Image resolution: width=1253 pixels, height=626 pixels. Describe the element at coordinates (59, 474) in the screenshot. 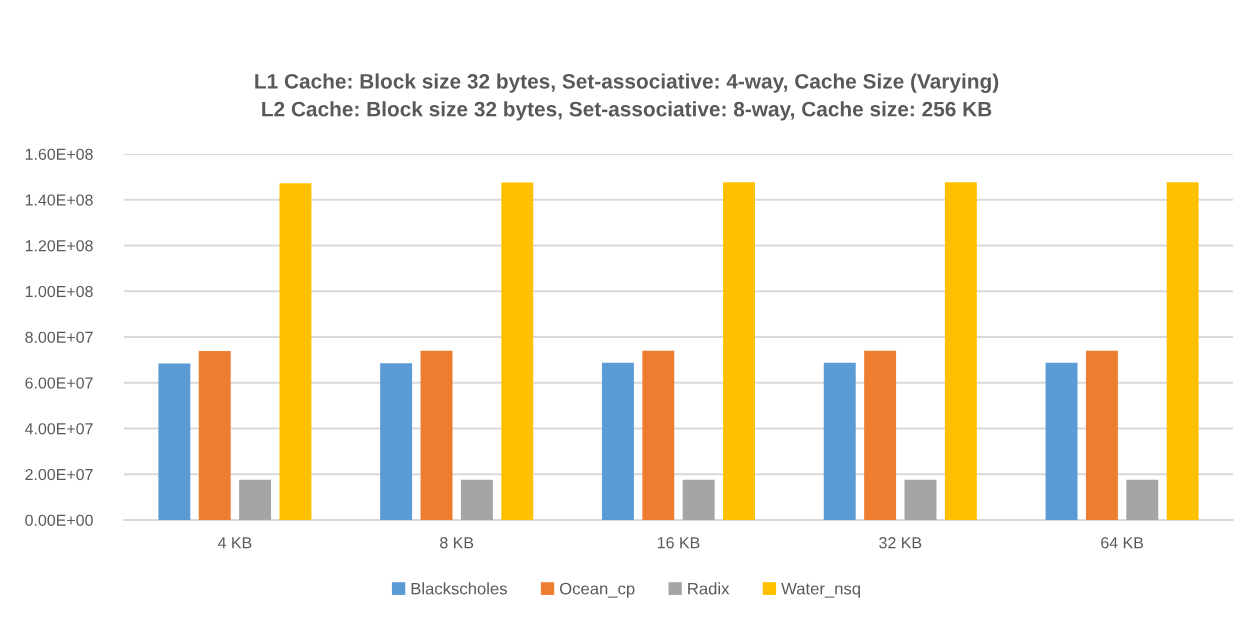

I see `y-tick-label: 2.00E+07` at that location.